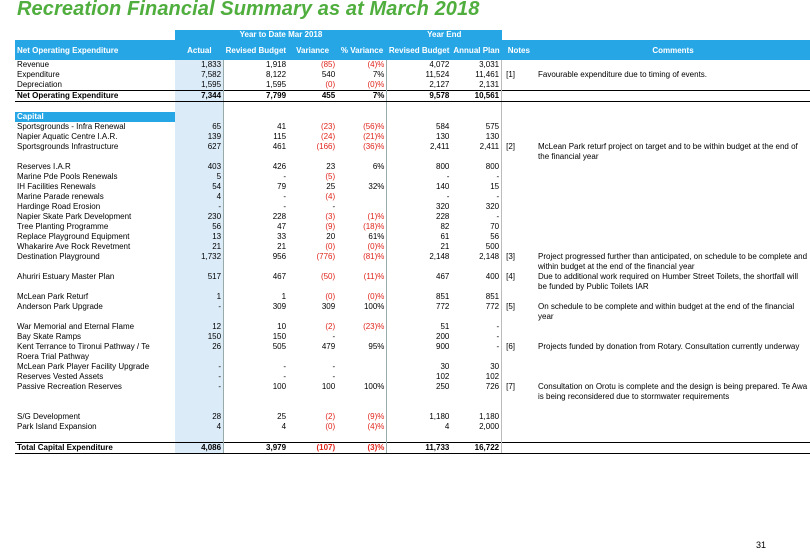 The height and width of the screenshot is (558, 810). Describe the element at coordinates (76, 326) in the screenshot. I see `row-label: War Memorial and Eternal Flame` at that location.